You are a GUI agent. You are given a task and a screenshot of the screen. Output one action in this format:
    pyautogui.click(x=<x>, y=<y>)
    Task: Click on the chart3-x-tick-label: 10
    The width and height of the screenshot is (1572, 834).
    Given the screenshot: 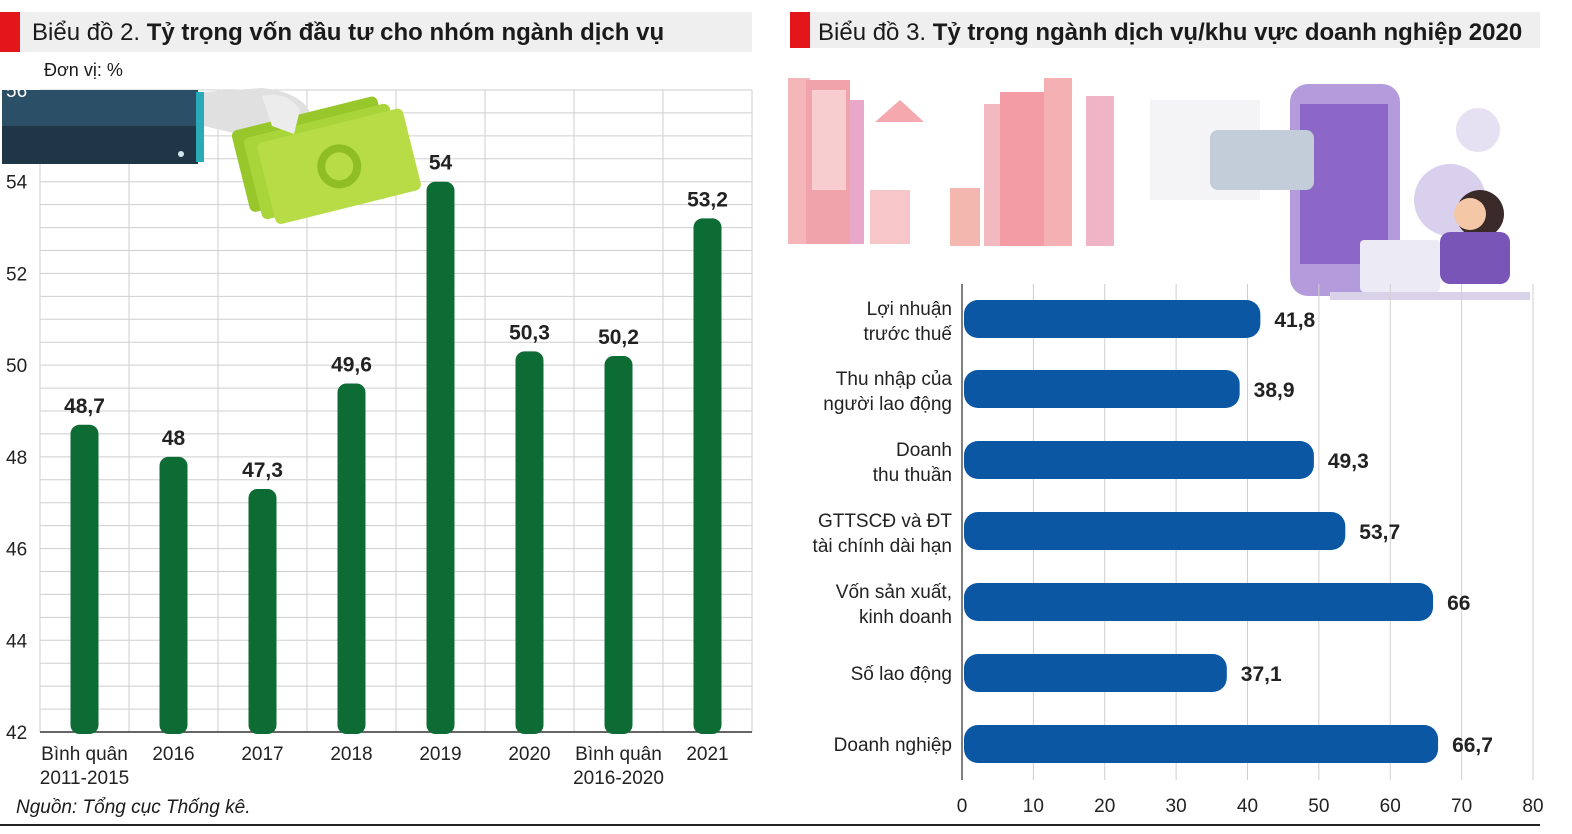 What is the action you would take?
    pyautogui.click(x=1033, y=806)
    